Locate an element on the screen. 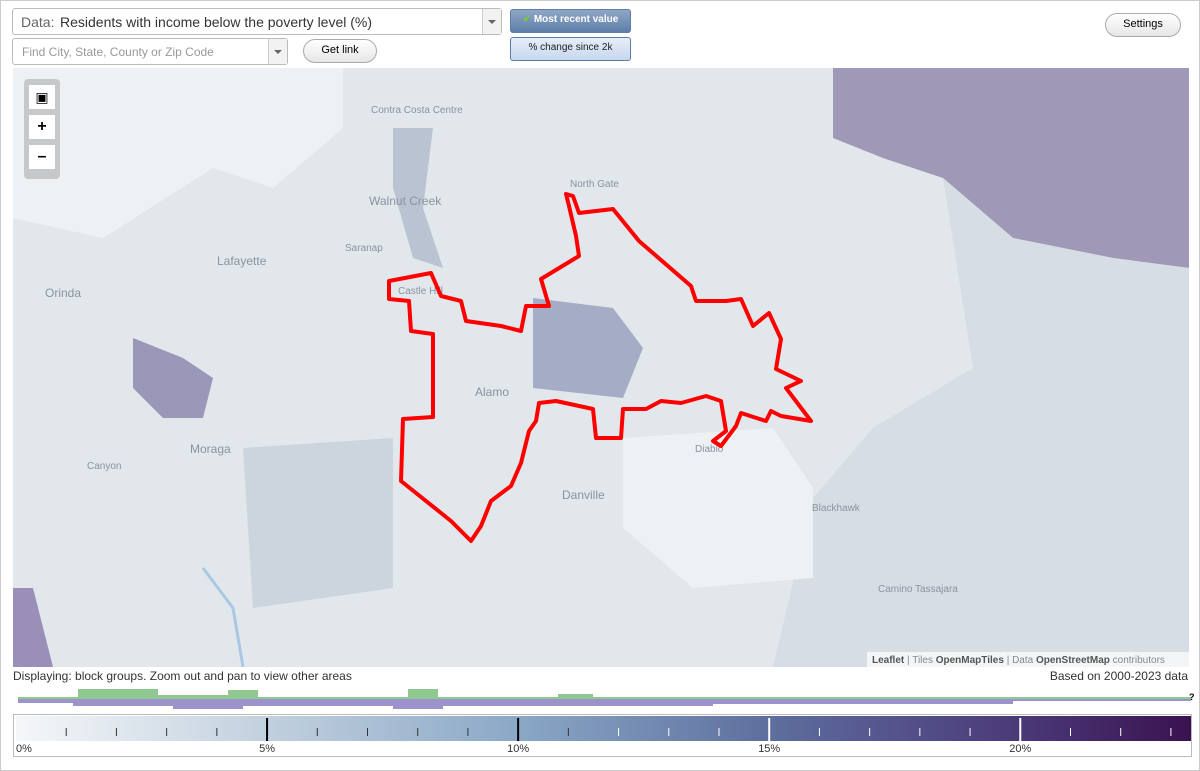  tick-label: 5% is located at coordinates (267, 749).